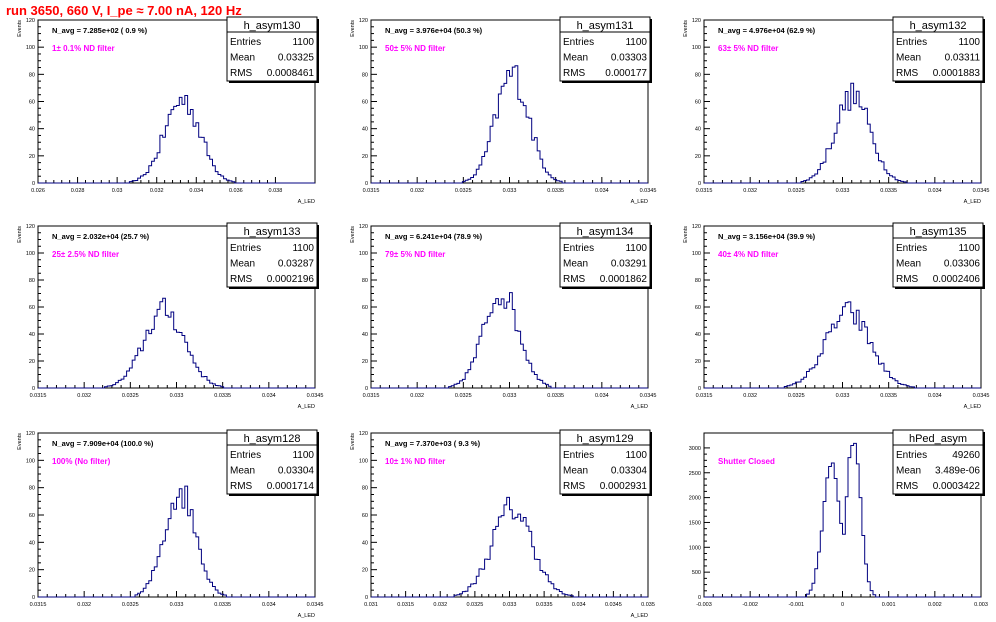 This screenshot has width=996, height=622. Describe the element at coordinates (236, 191) in the screenshot. I see `x-tick-label: 0.036` at that location.